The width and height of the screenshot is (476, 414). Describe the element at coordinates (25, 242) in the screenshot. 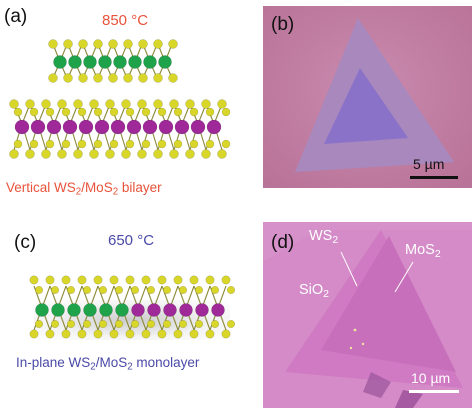

I see `panel-c-label: (c)` at that location.